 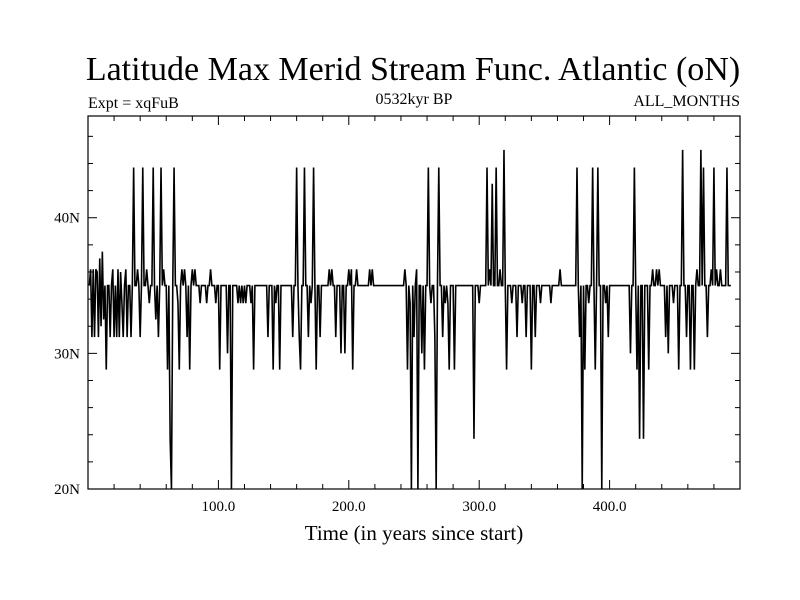 What do you see at coordinates (349, 507) in the screenshot?
I see `x-tick-label: 200.0` at bounding box center [349, 507].